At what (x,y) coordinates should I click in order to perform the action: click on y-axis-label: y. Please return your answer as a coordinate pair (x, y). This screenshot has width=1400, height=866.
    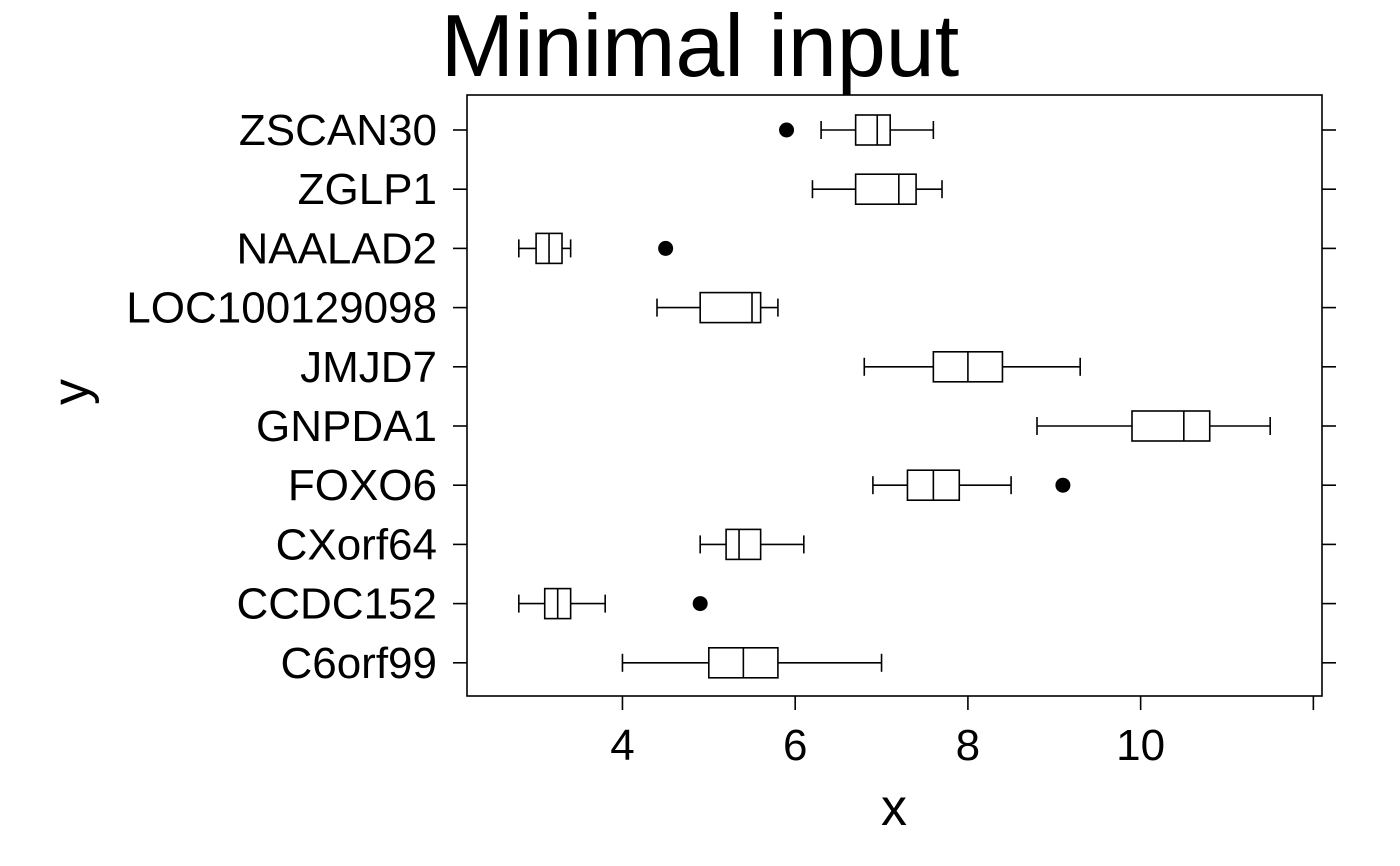
    Looking at the image, I should click on (71, 392).